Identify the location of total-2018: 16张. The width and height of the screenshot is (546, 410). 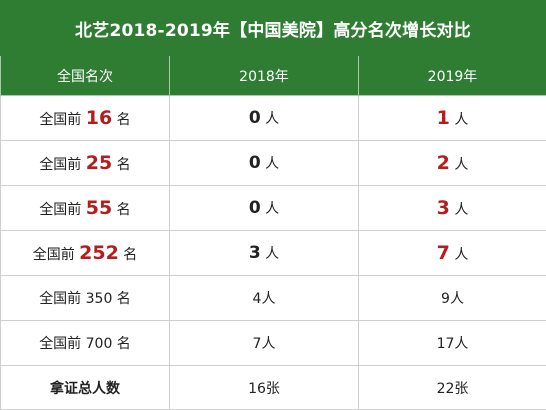
(264, 388).